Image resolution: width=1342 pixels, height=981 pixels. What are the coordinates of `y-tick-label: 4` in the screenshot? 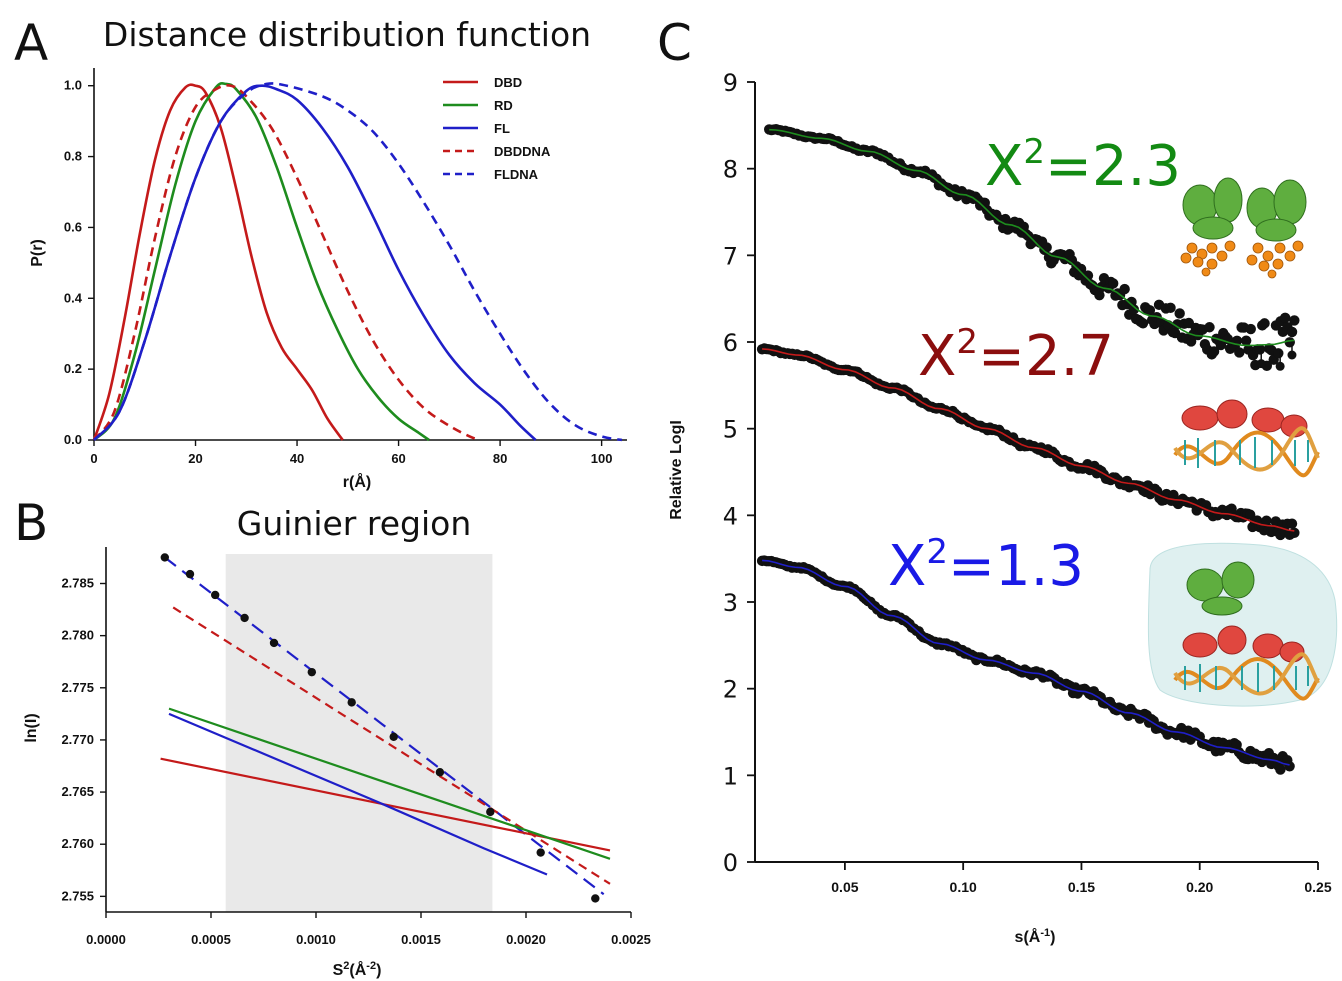 It's located at (730, 516).